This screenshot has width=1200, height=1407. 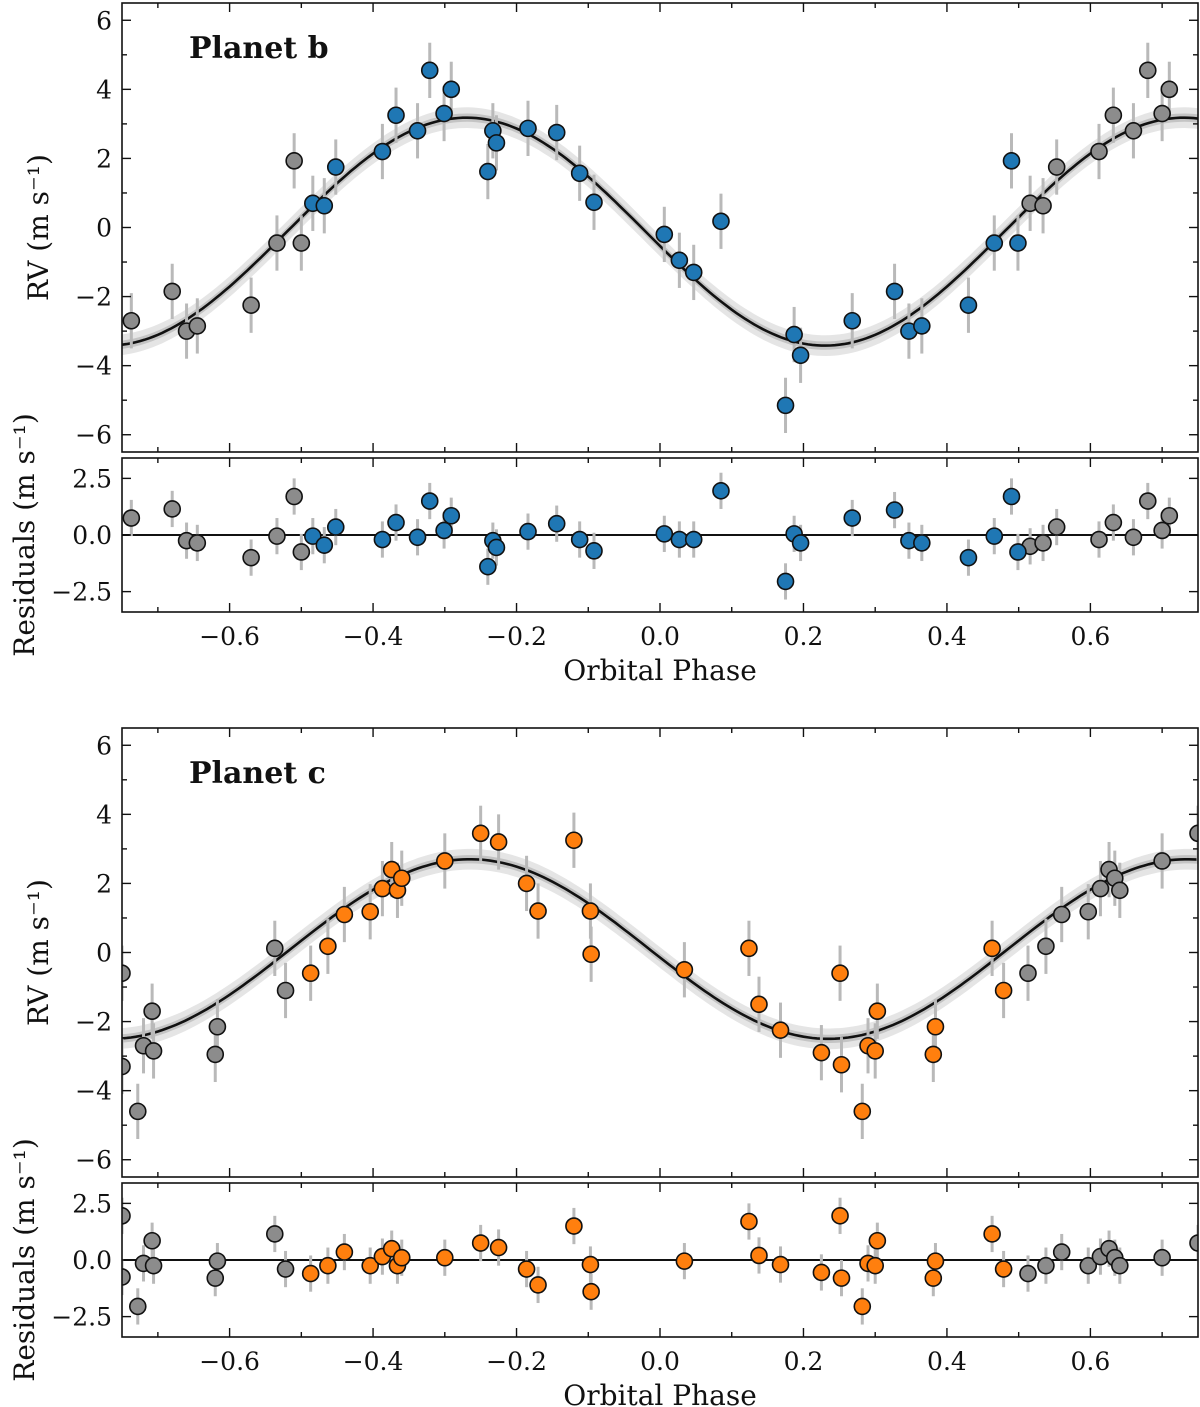 What do you see at coordinates (229, 636) in the screenshot?
I see `x-tick-label: −0.6` at bounding box center [229, 636].